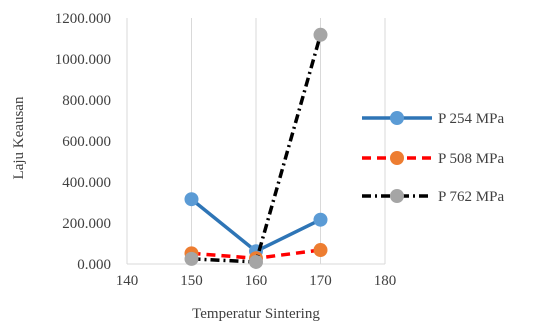  What do you see at coordinates (385, 281) in the screenshot?
I see `x-tick-label: 180` at bounding box center [385, 281].